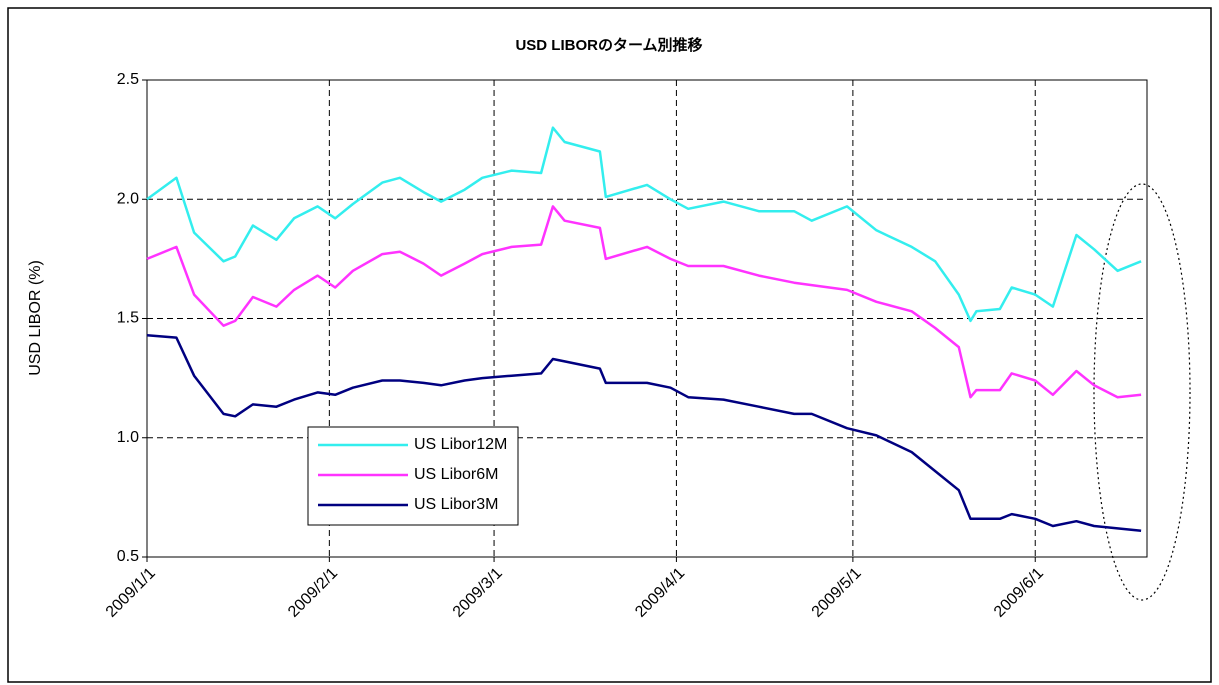 The height and width of the screenshot is (685, 1219). What do you see at coordinates (456, 504) in the screenshot?
I see `legend-label: US Libor3M` at bounding box center [456, 504].